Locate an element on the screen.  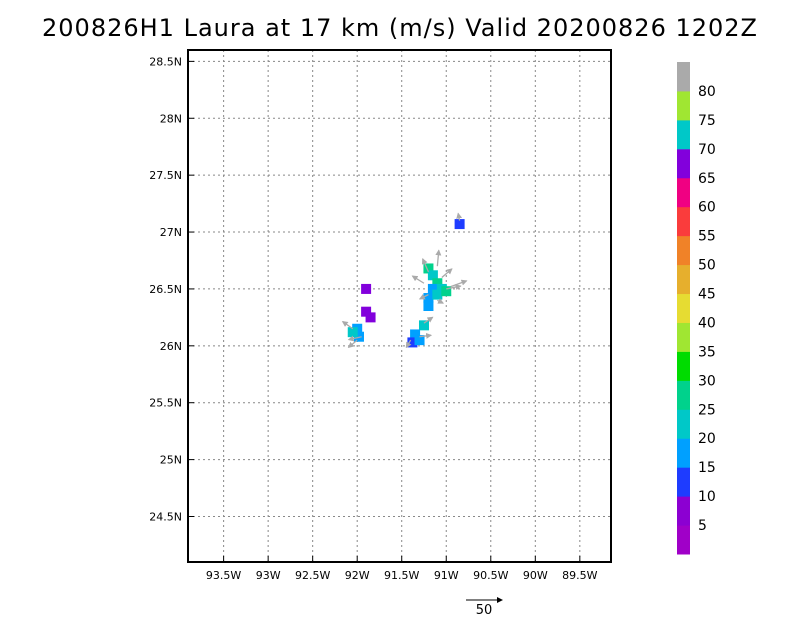
lon-tick-label: 91.5W is located at coordinates (401, 575).